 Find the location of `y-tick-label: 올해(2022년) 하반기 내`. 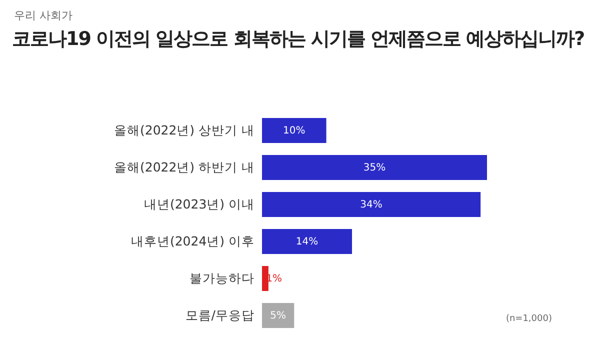

y-tick-label: 올해(2022년) 하반기 내 is located at coordinates (184, 167).